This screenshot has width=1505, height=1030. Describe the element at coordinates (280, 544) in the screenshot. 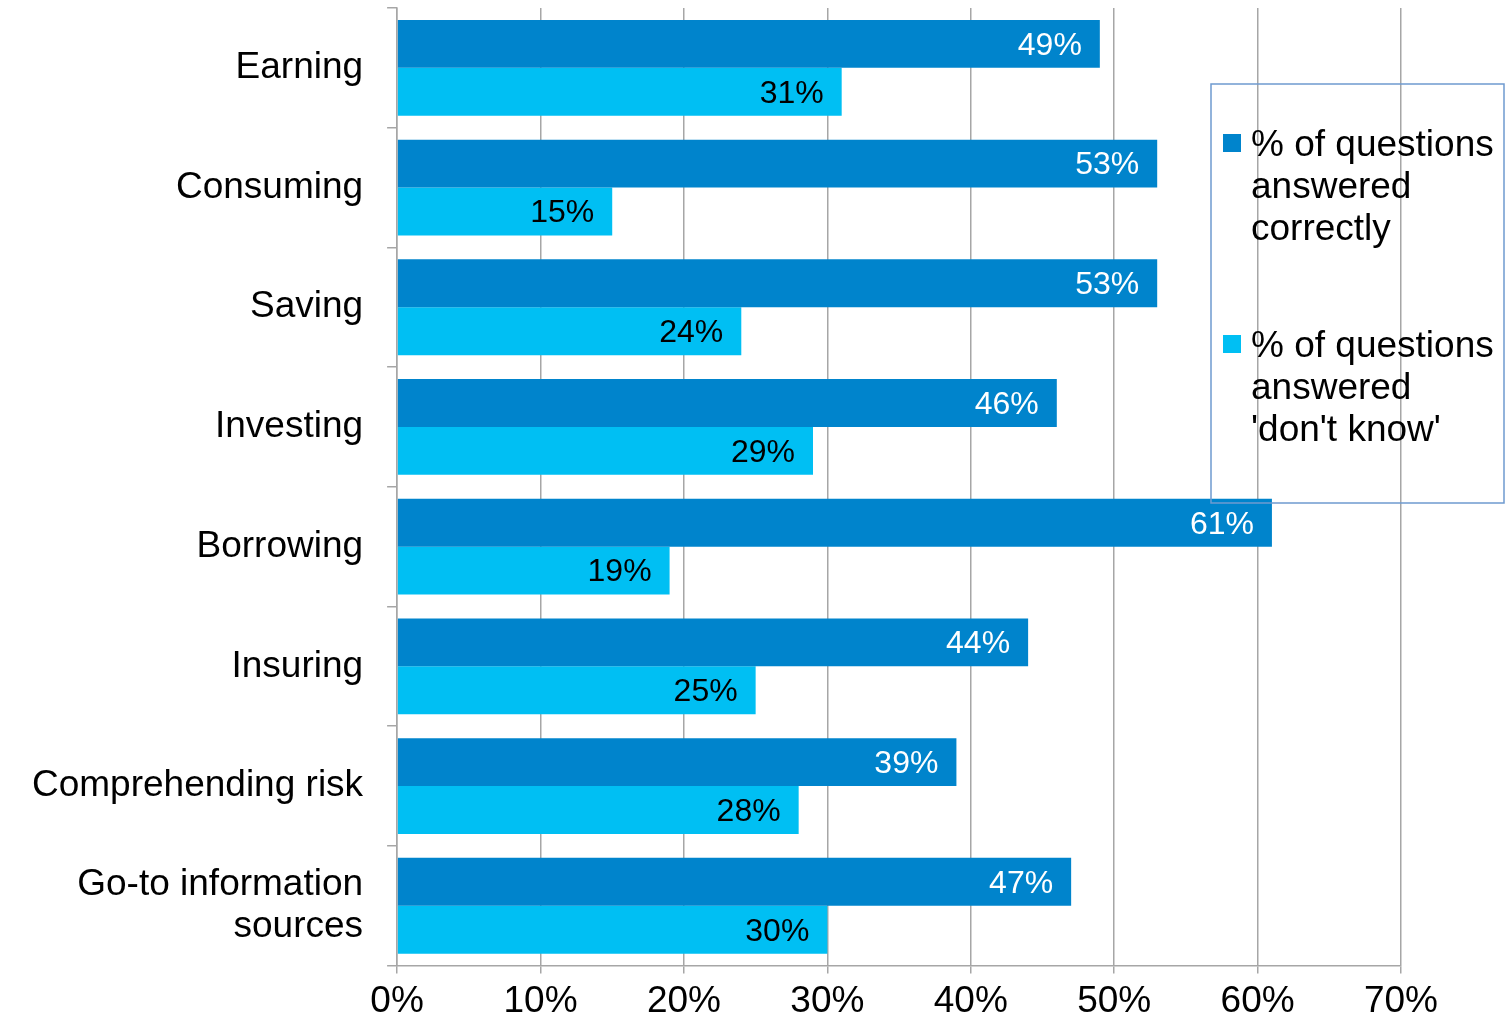

I see `y-tick-label: Borrowing` at that location.